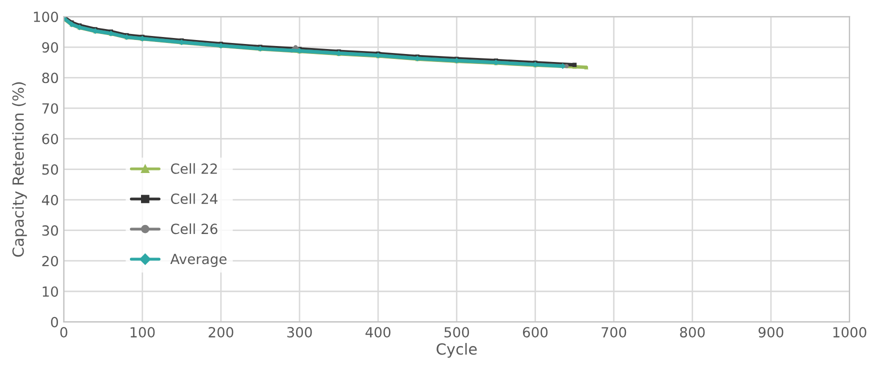 This screenshot has height=370, width=874. I want to click on x-tick-label: 800, so click(692, 332).